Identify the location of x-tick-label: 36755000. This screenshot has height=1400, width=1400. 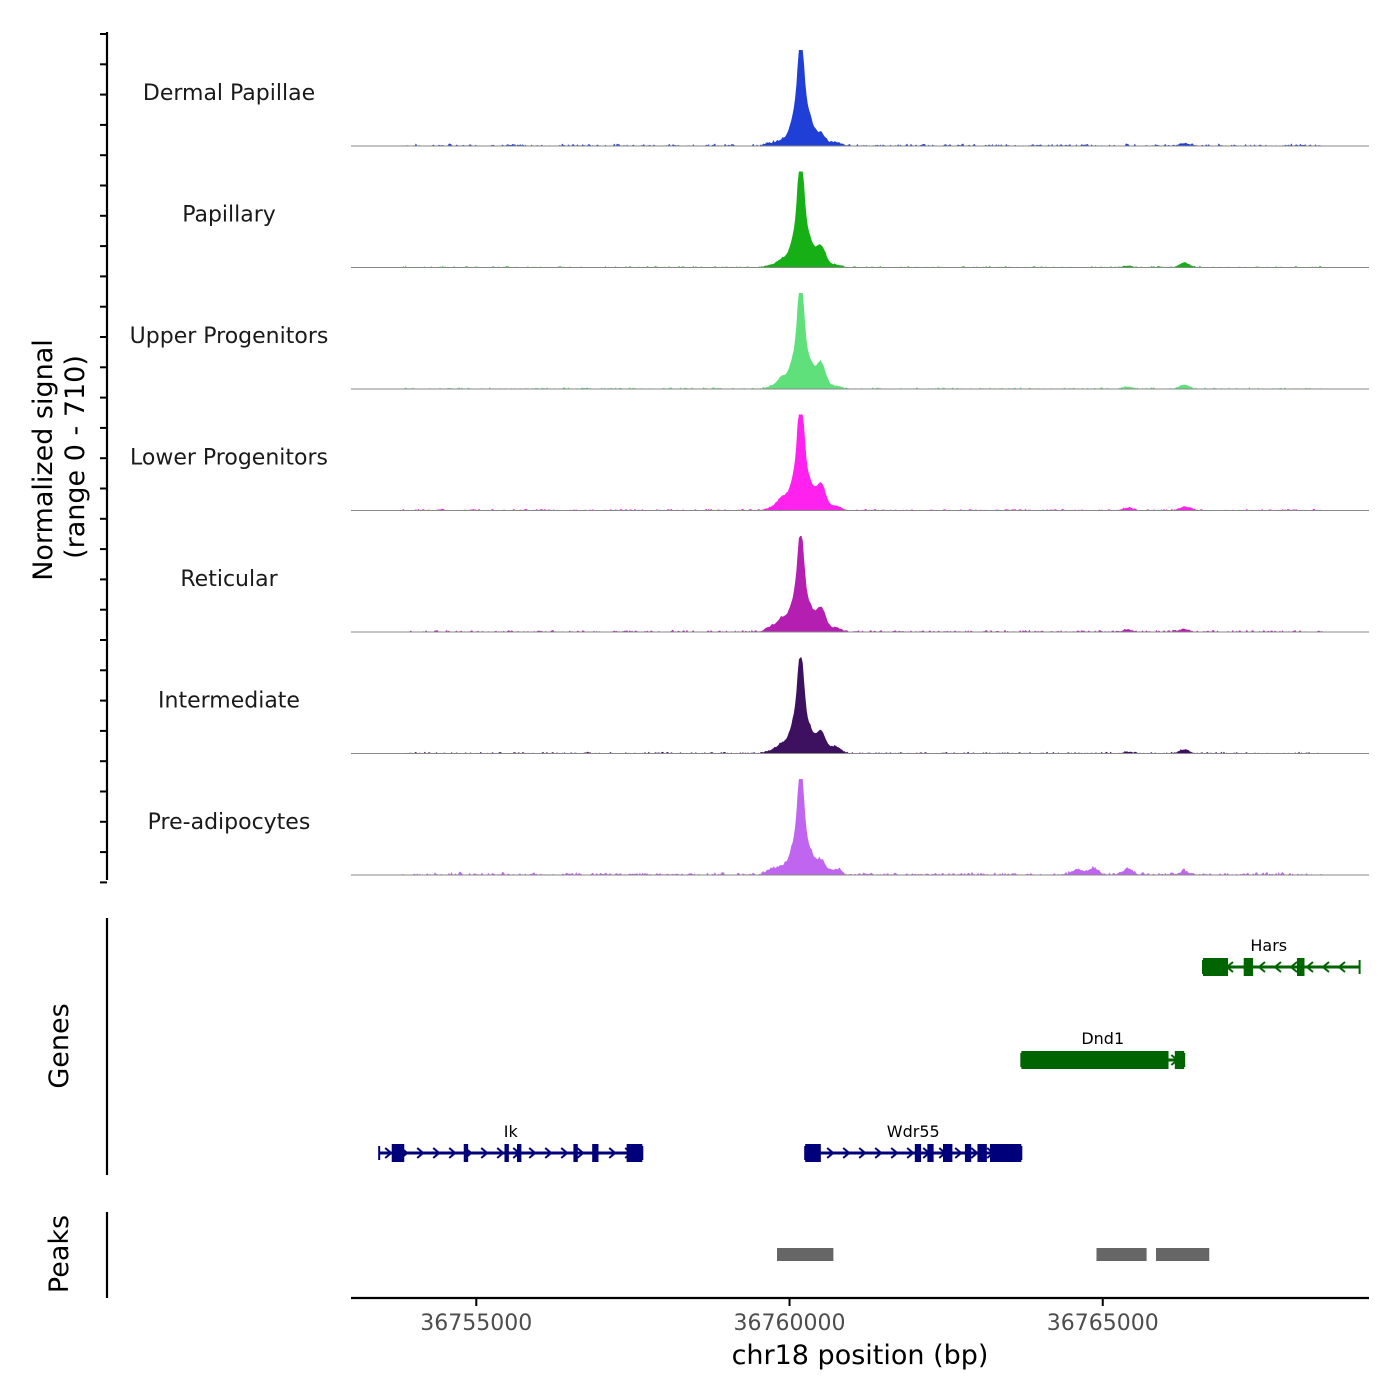
(476, 1323).